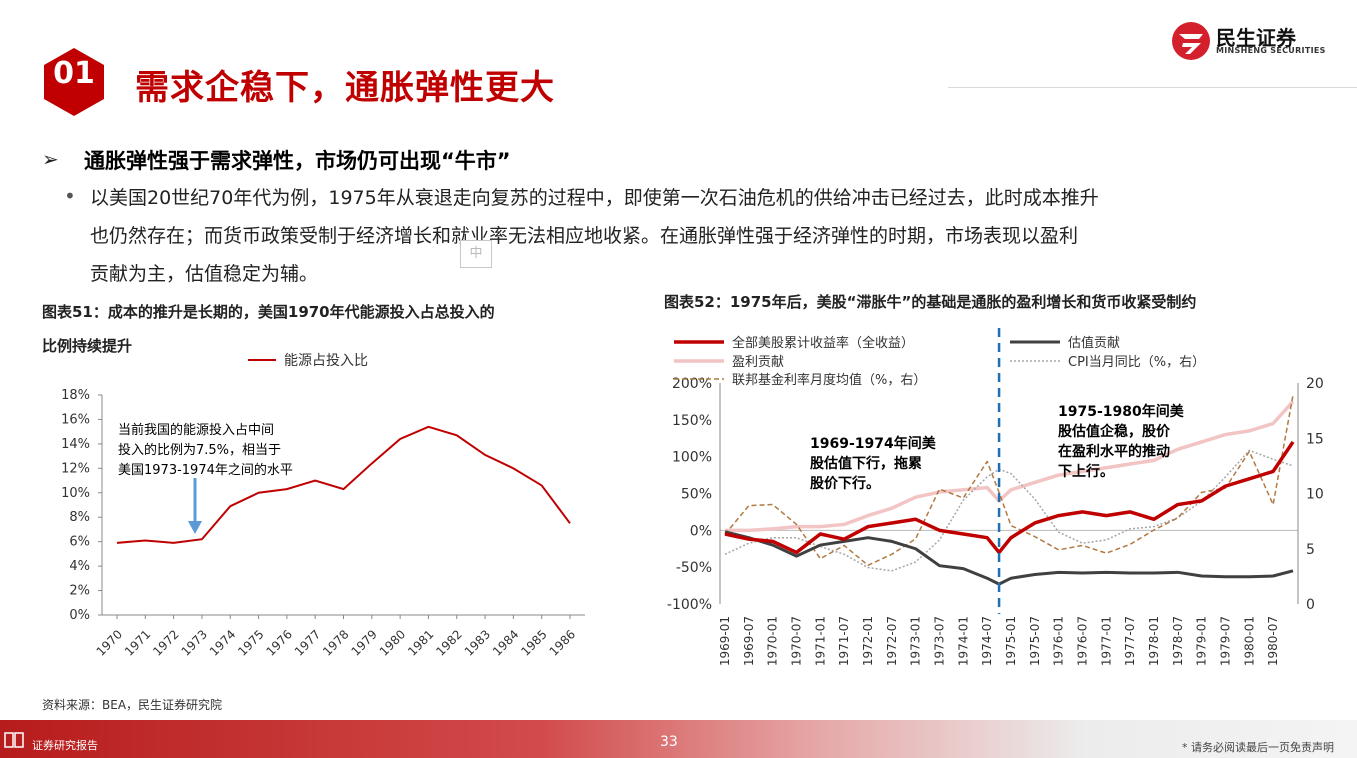 This screenshot has height=758, width=1357. Describe the element at coordinates (75, 444) in the screenshot. I see `chart1-y-tick-label: 14%` at that location.